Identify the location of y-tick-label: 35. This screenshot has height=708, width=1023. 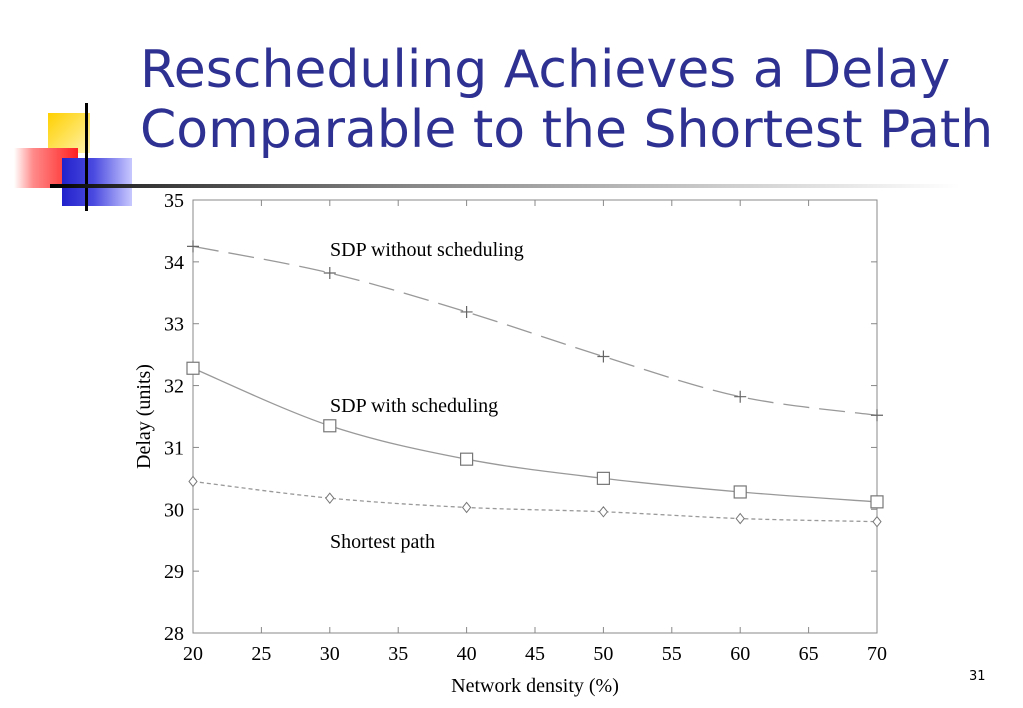
(174, 201).